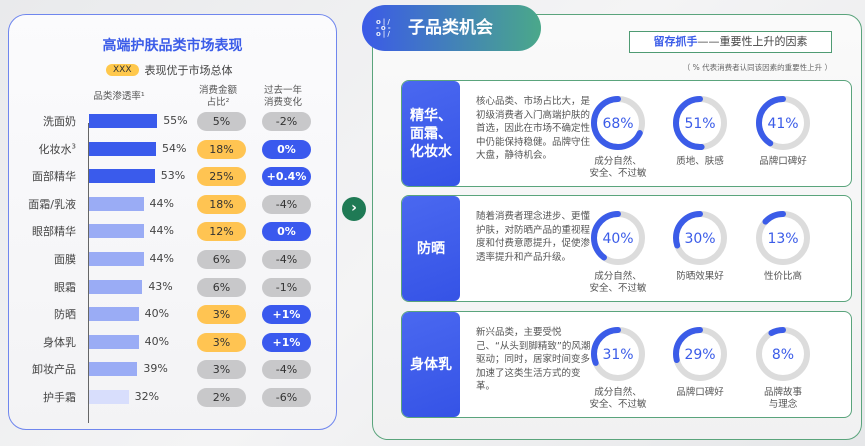 Image resolution: width=865 pixels, height=446 pixels. I want to click on chevron-right-icon: ›, so click(354, 209).